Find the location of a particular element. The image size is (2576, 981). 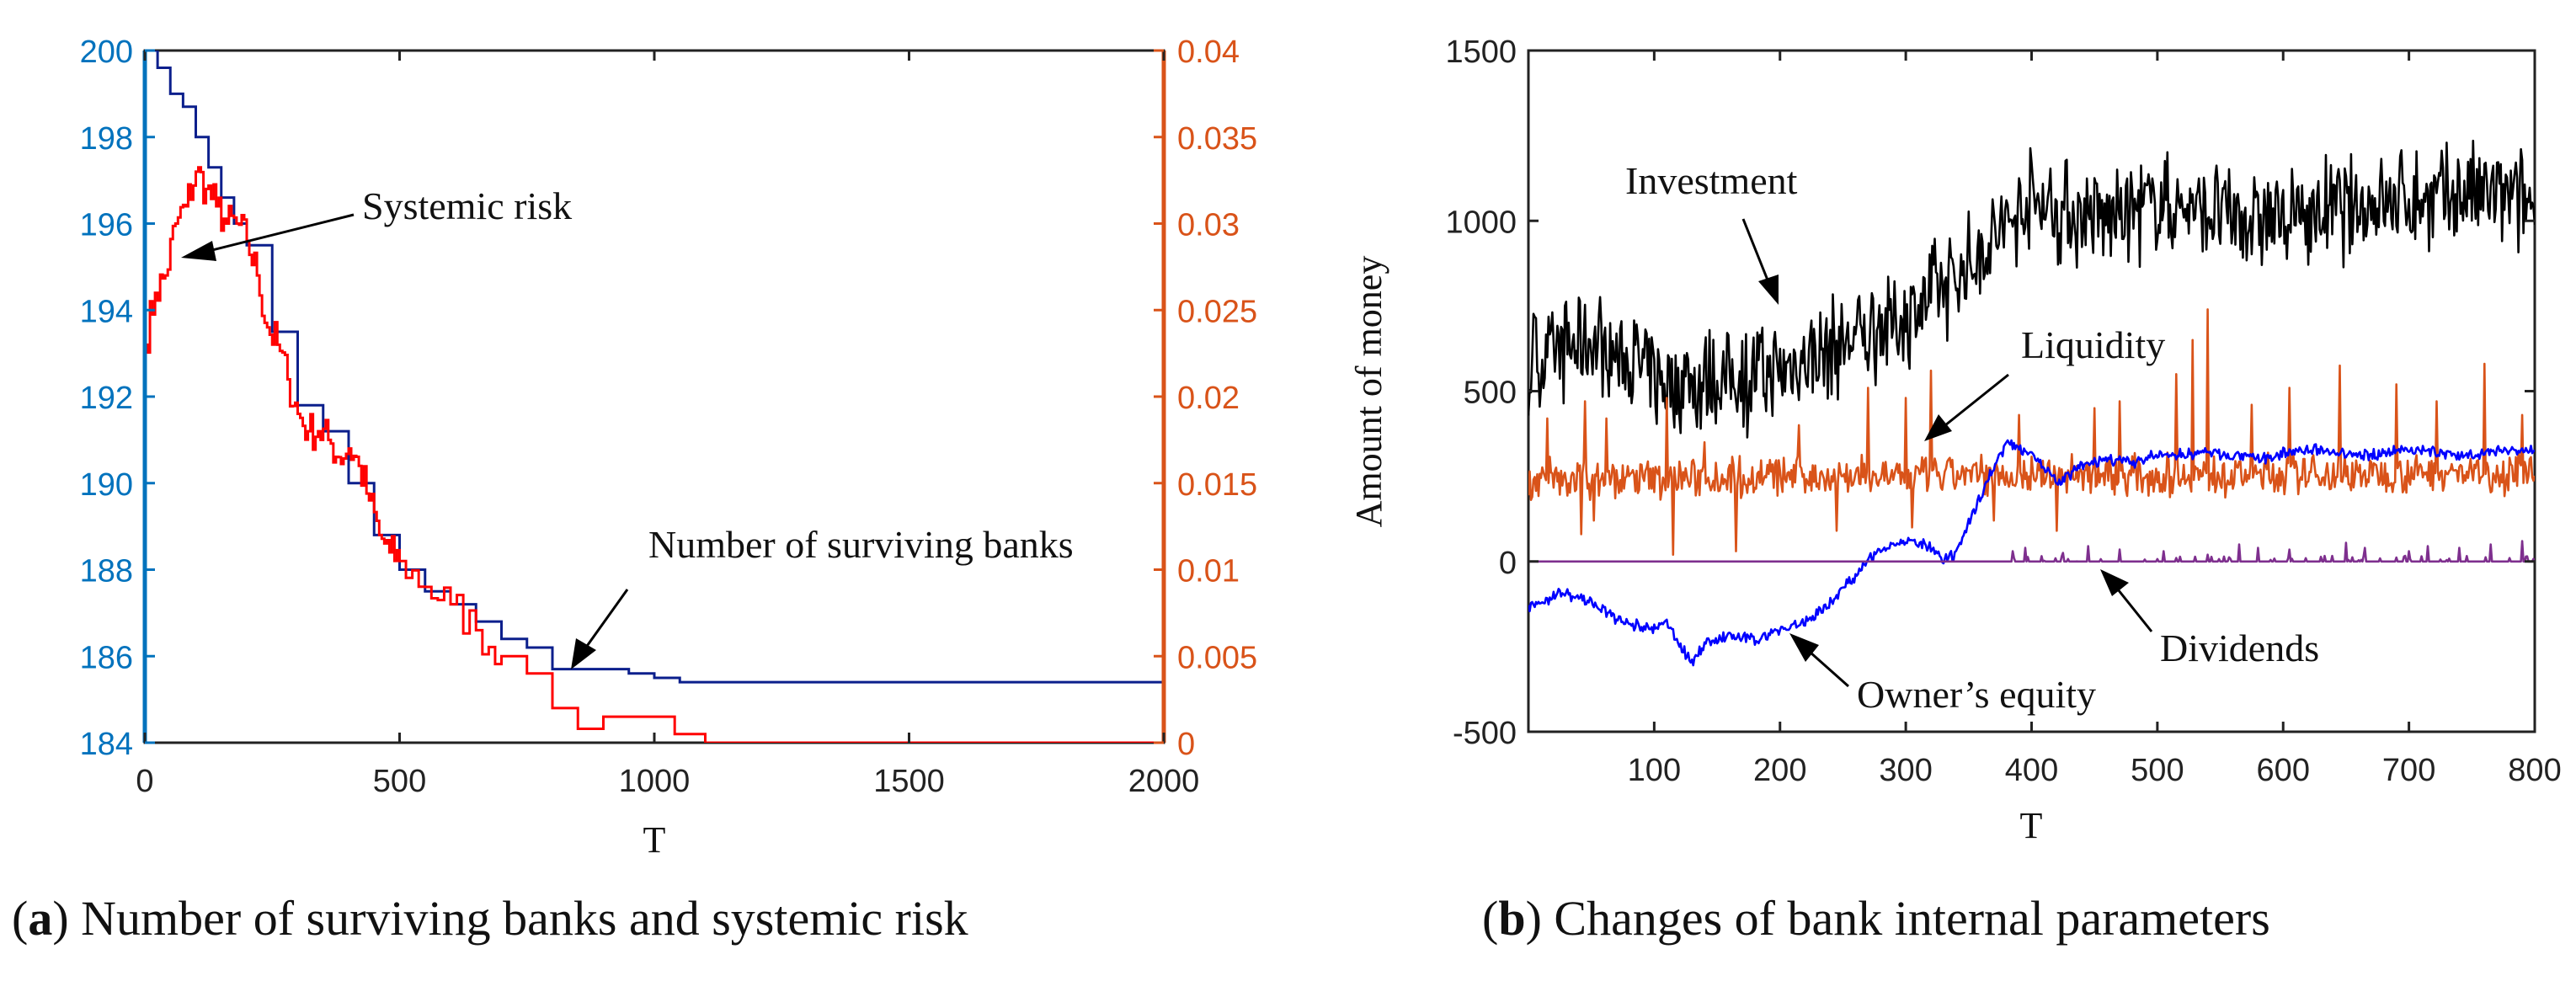

panel-a-x-tick-label: 0 is located at coordinates (144, 781).